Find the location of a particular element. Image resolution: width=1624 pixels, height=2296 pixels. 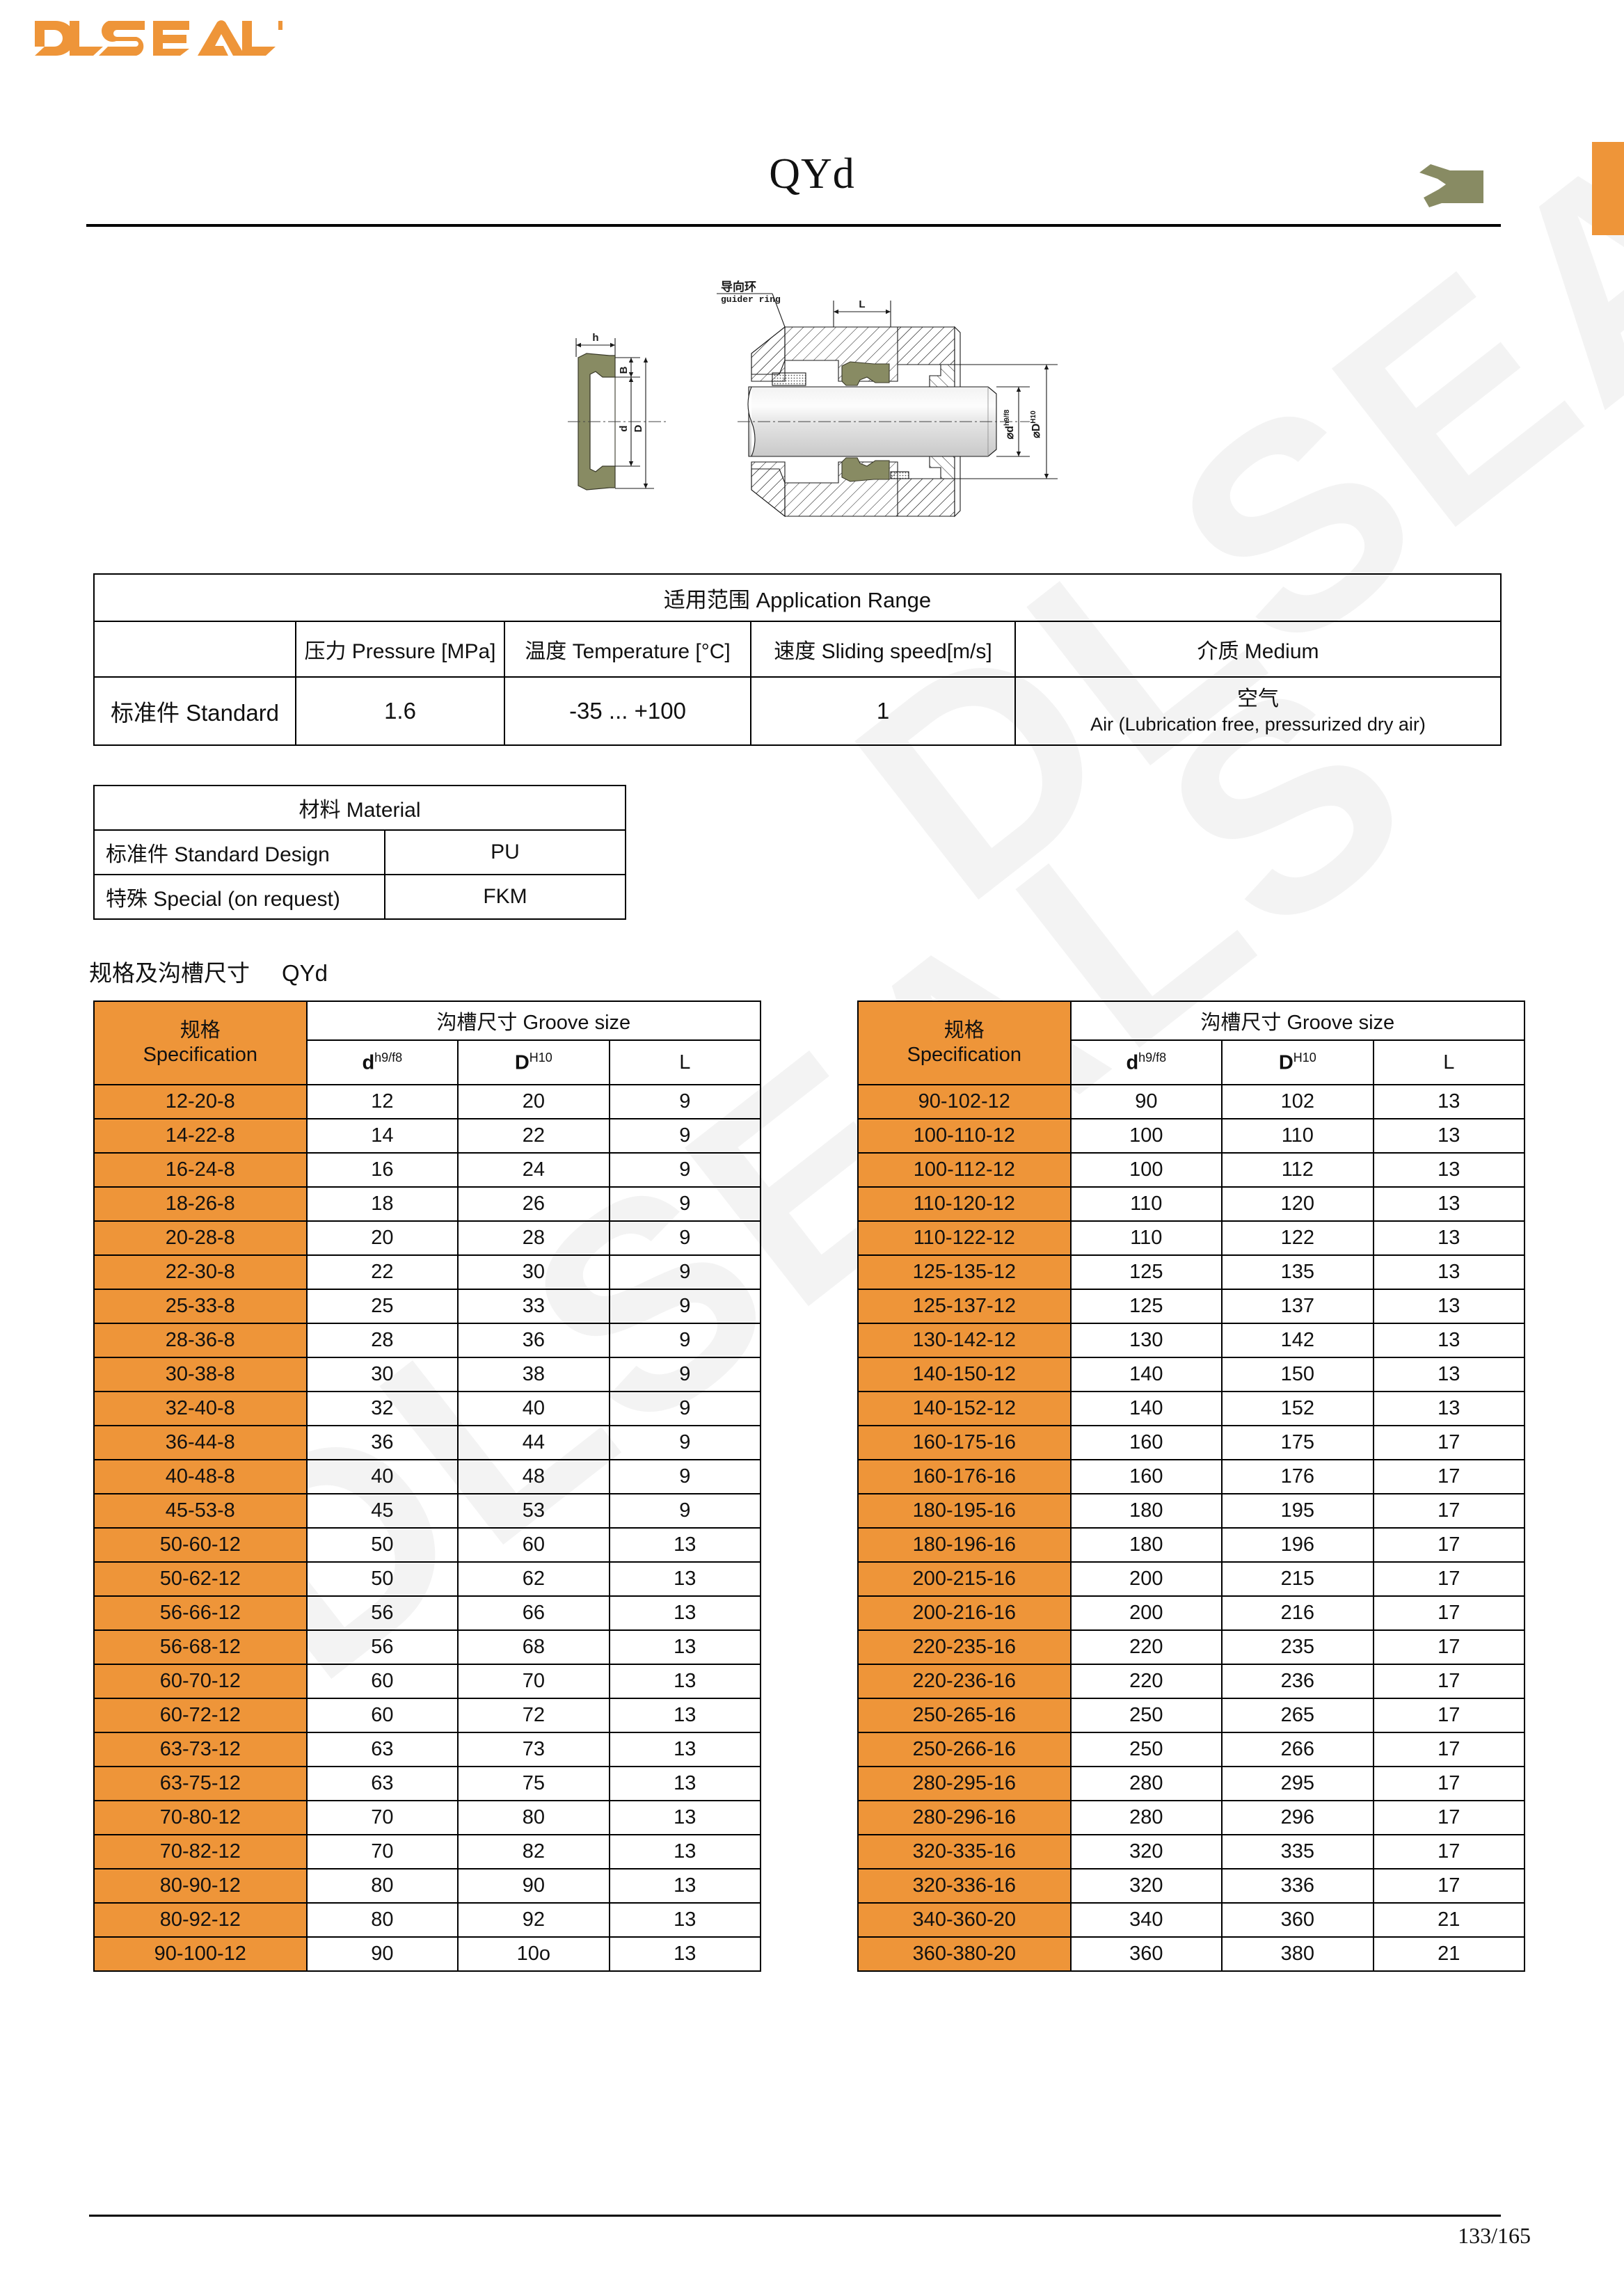

cell-d: 32 is located at coordinates (382, 1409).